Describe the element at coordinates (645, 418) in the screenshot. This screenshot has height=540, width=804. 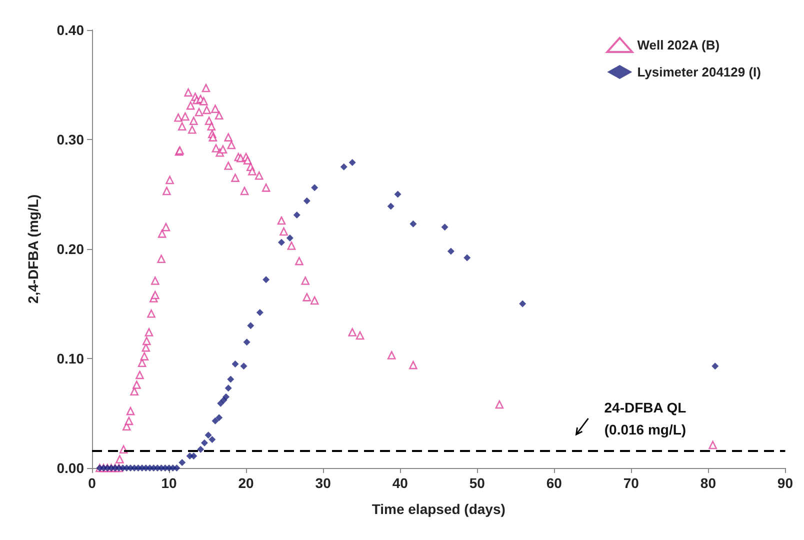
I see `legend-label: 24-DFBA QL (0.016 mg/L)` at that location.